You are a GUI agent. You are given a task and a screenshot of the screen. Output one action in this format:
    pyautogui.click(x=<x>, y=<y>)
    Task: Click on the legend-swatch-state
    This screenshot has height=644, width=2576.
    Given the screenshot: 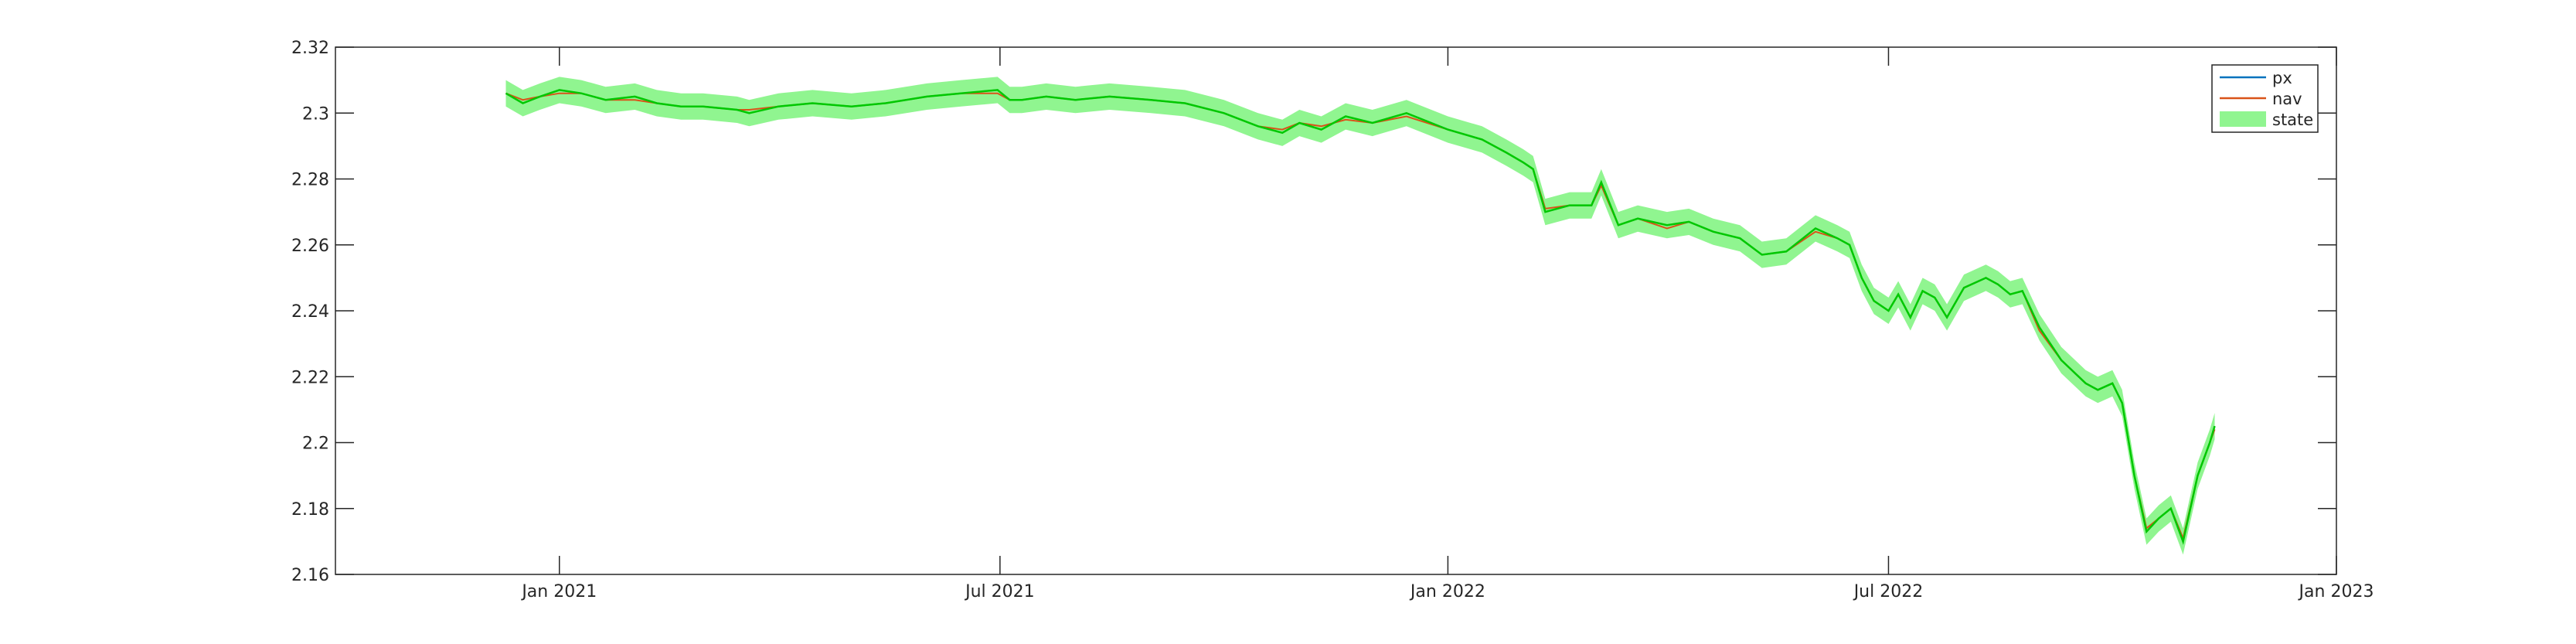 What is the action you would take?
    pyautogui.click(x=2243, y=119)
    